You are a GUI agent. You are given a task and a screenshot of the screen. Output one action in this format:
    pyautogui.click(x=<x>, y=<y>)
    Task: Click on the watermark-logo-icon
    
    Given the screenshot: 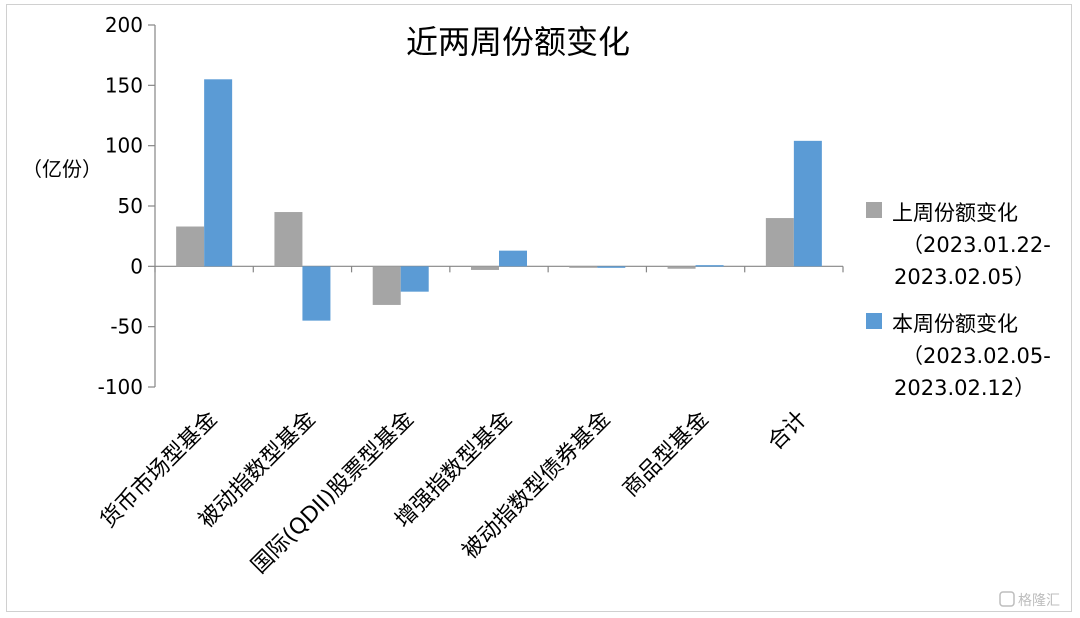 What is the action you would take?
    pyautogui.click(x=1007, y=599)
    